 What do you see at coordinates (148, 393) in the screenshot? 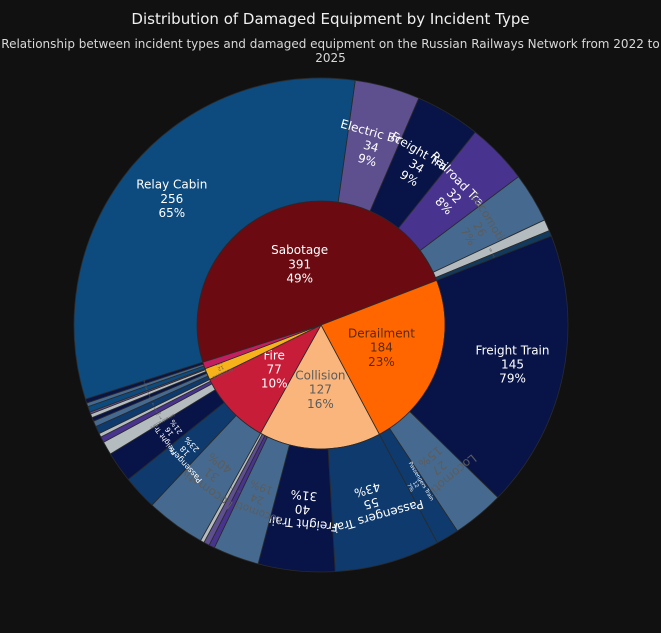
I see `outer-label-accident-item-3: 2` at bounding box center [148, 393].